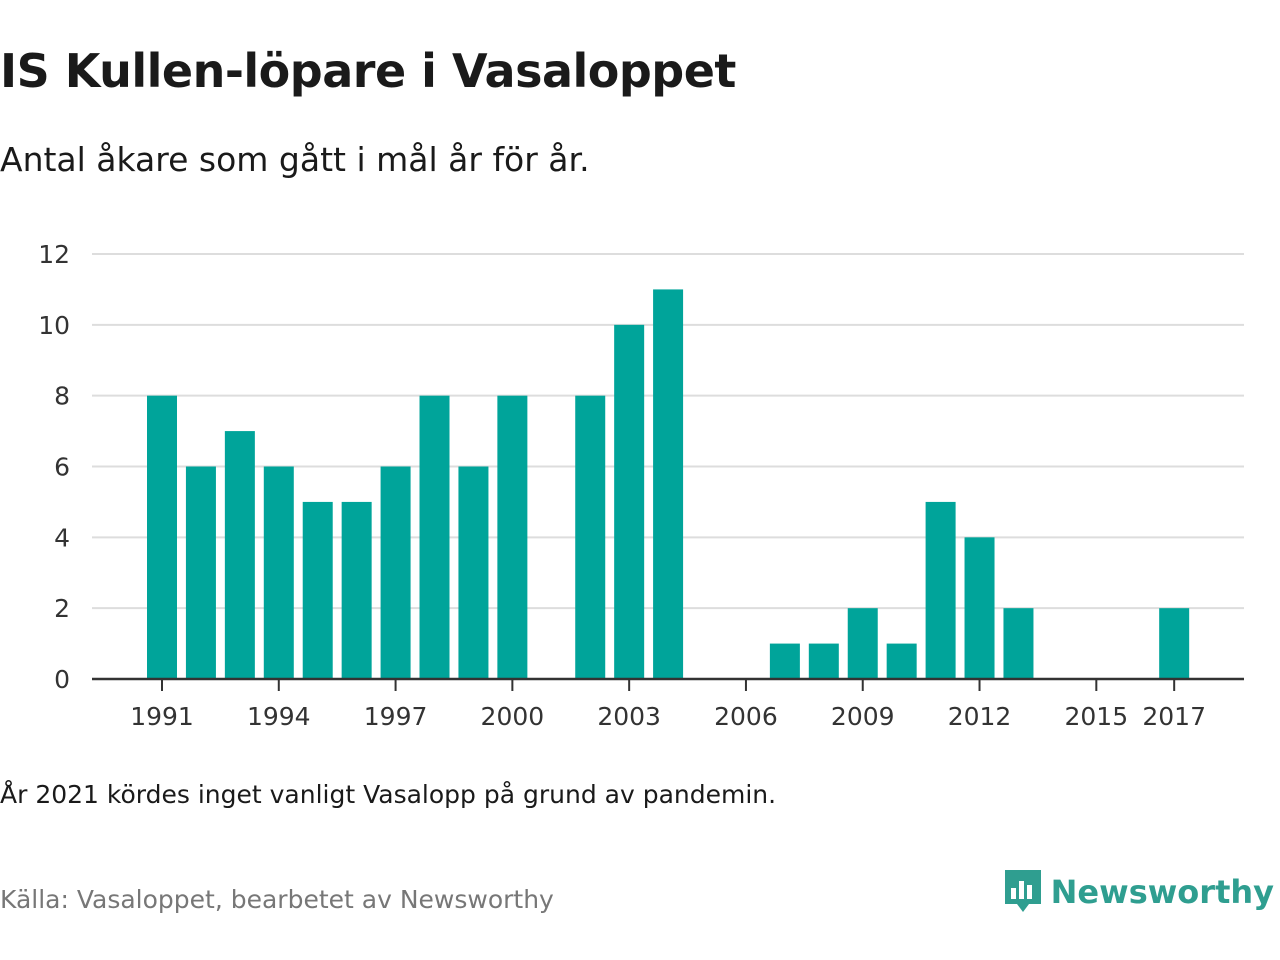 The image size is (1280, 960). I want to click on newsworthy-brand: Newsworthy, so click(1138, 892).